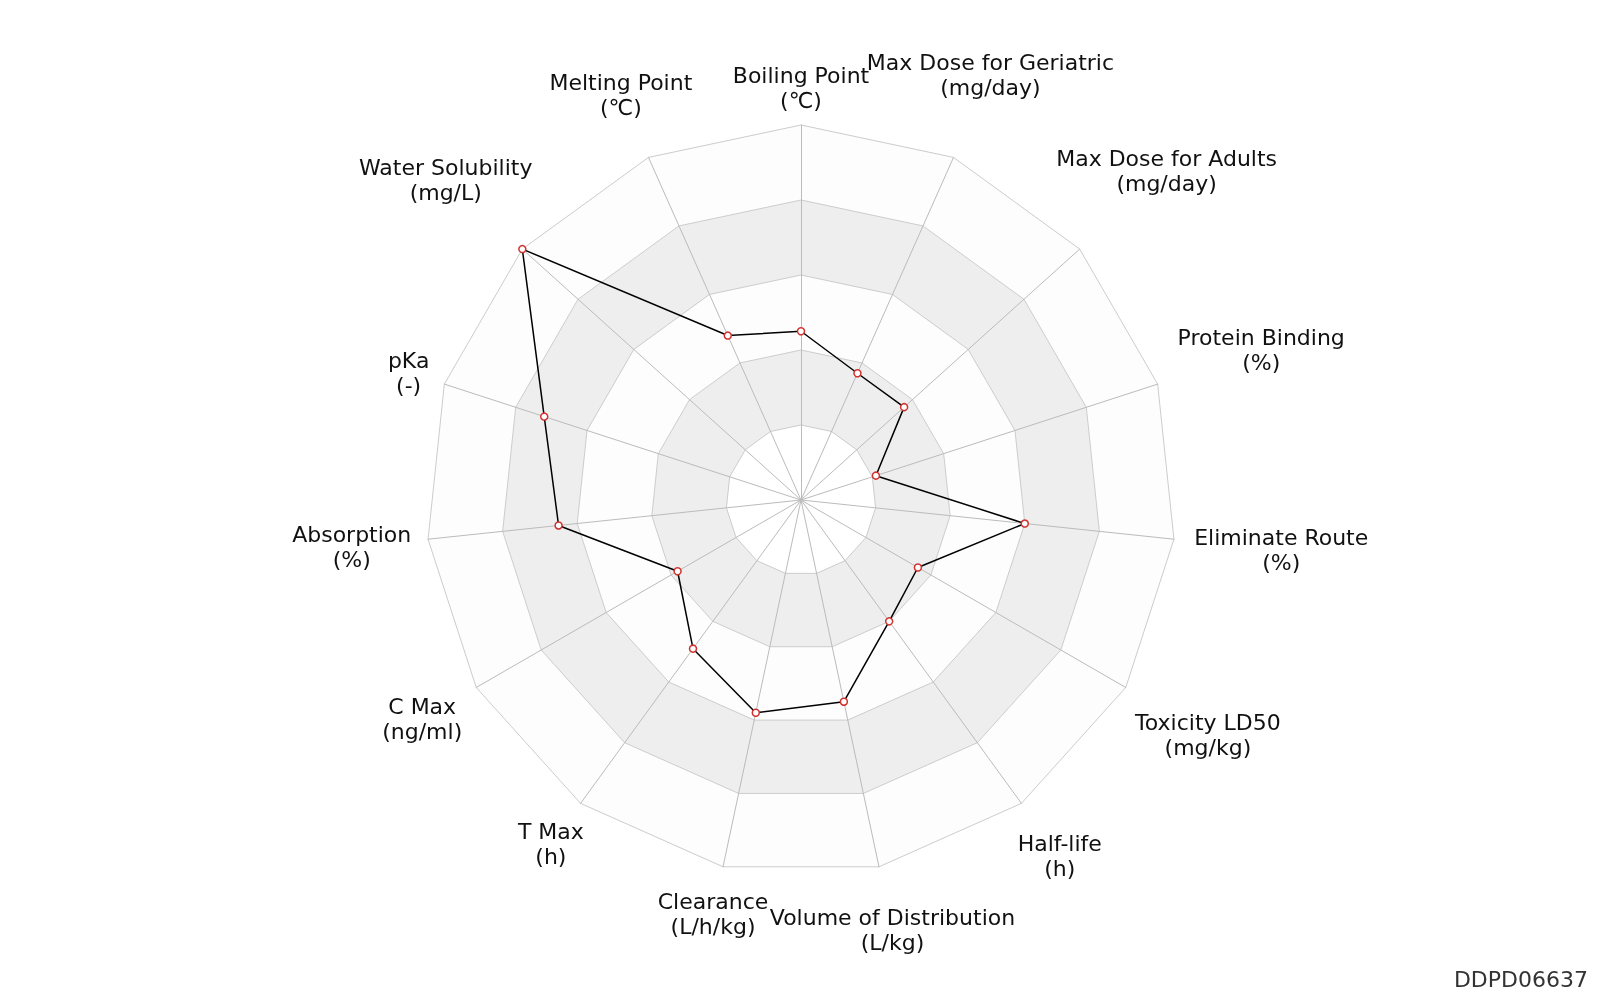  I want to click on spoke-label: C Max (ng/ml), so click(422, 718).